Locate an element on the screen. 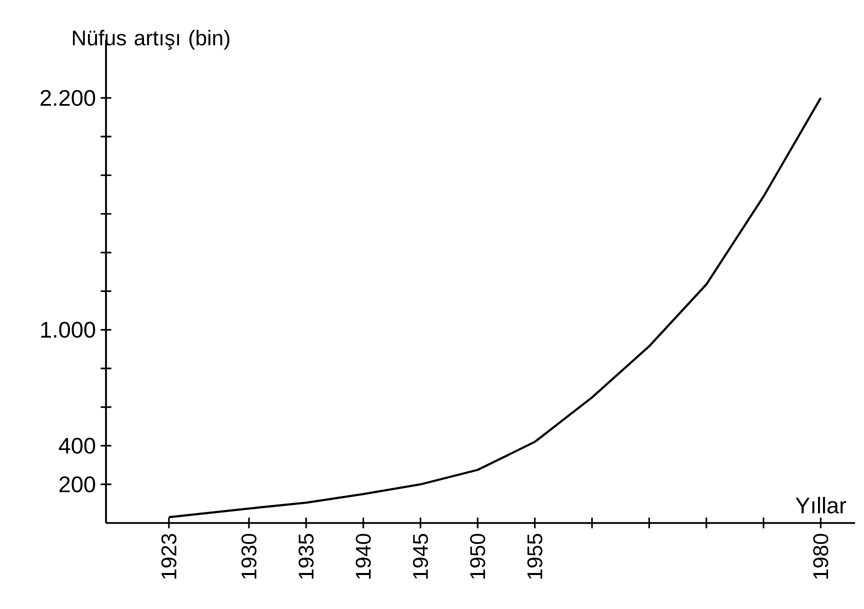  x-tick-label: 1923 is located at coordinates (168, 556).